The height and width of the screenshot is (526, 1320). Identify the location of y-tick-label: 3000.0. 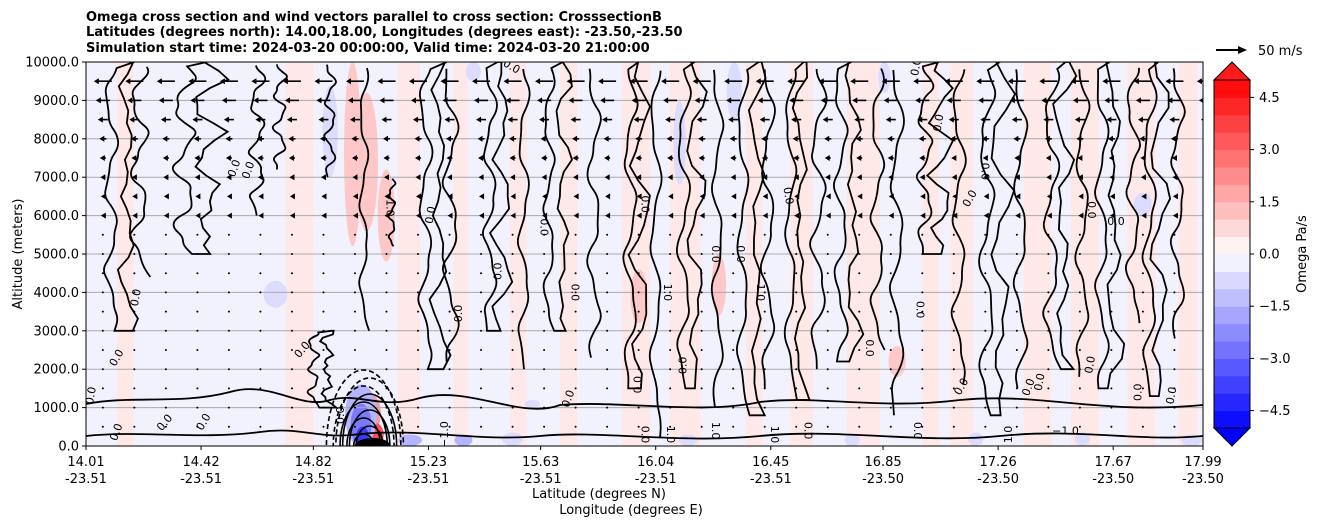
(57, 331).